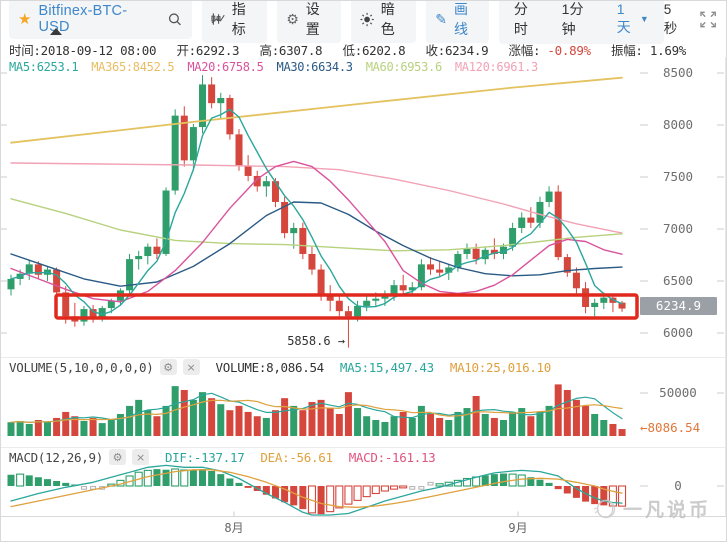 This screenshot has width=727, height=542. Describe the element at coordinates (572, 19) in the screenshot. I see `interval-one-minute: 1分钟` at that location.